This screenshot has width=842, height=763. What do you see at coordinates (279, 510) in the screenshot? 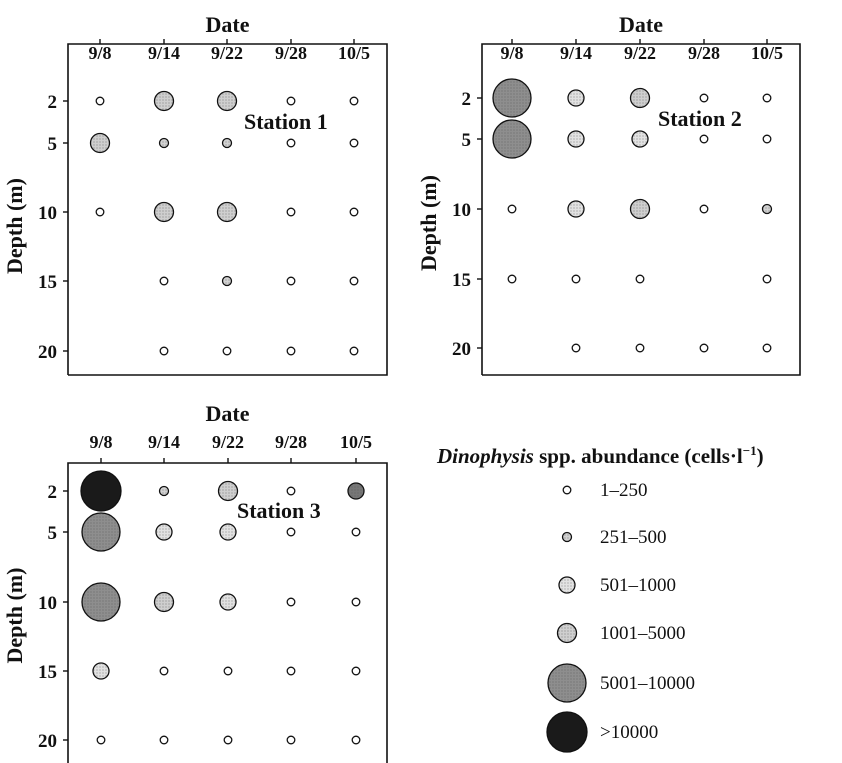
I see `station-title: Station 3` at bounding box center [279, 510].